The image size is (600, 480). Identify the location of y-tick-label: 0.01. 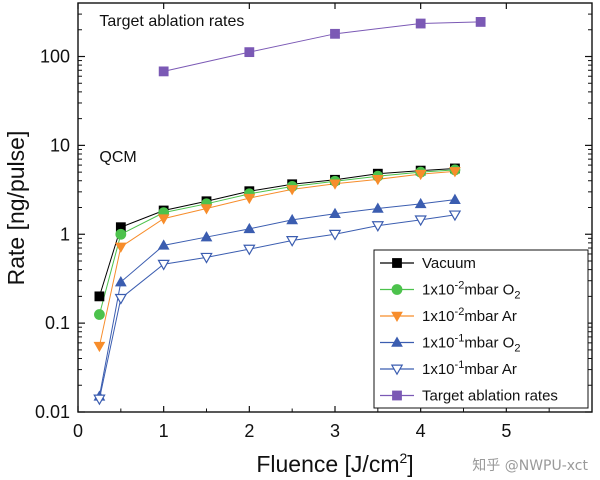
(52, 412).